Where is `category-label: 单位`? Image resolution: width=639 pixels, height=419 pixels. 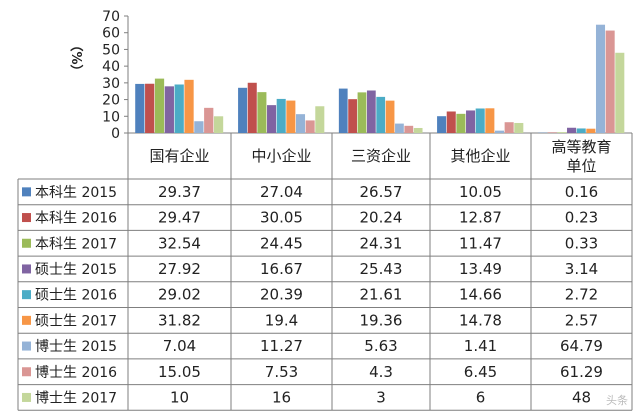
category-label: 单位 is located at coordinates (581, 166).